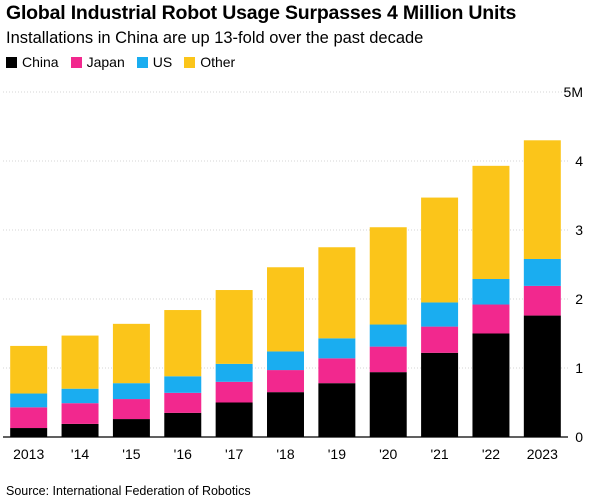 The width and height of the screenshot is (600, 501). I want to click on legend-item-us: US, so click(154, 62).